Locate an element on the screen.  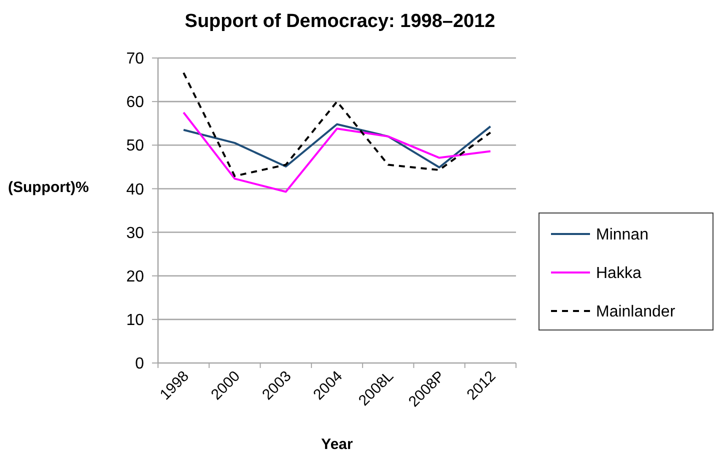
y-tick-label: 0 is located at coordinates (139, 364).